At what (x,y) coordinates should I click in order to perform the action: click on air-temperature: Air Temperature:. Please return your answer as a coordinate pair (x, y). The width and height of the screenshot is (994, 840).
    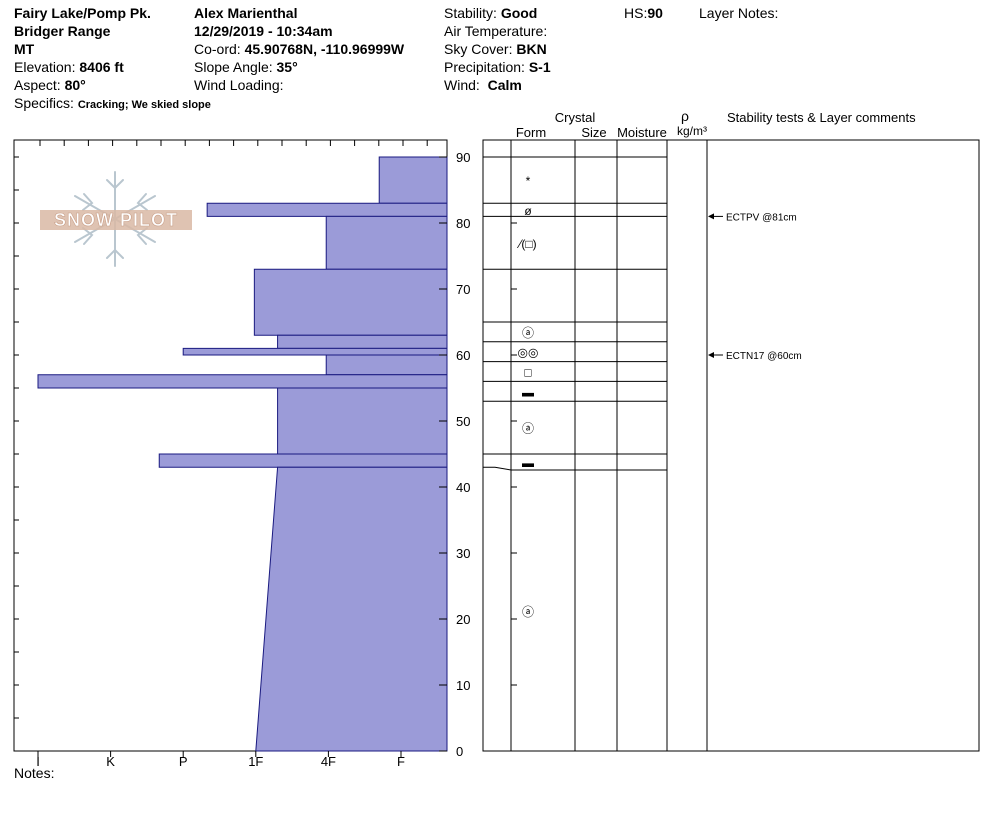
    Looking at the image, I should click on (496, 31).